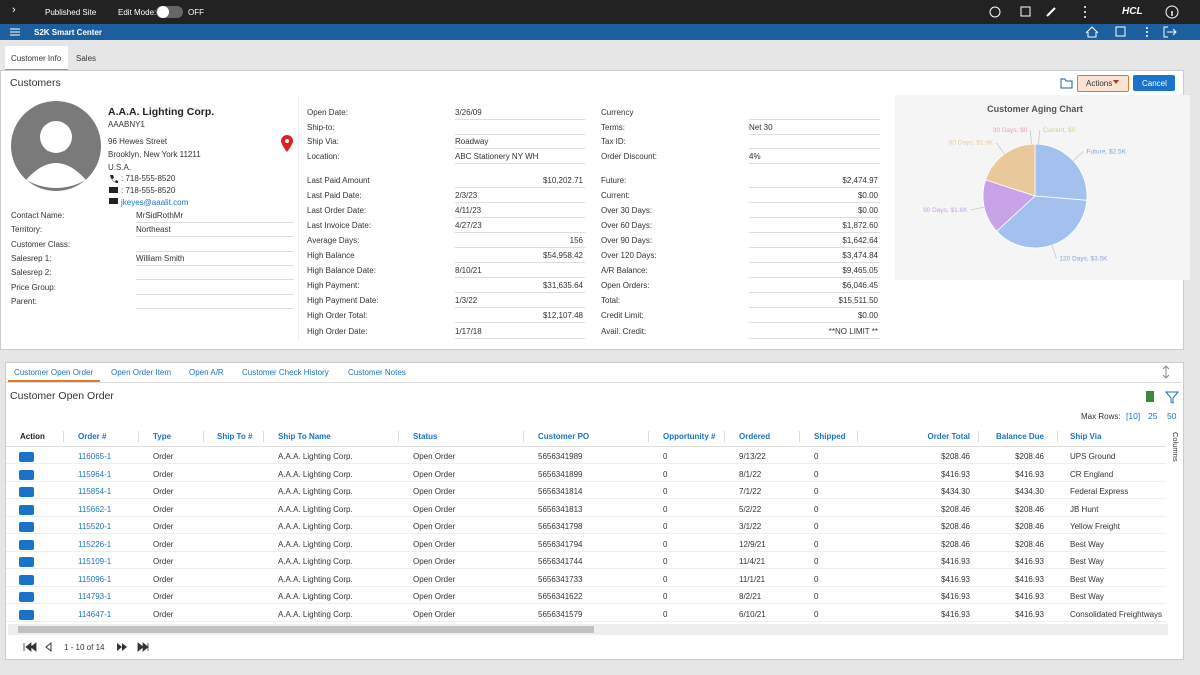 This screenshot has height=675, width=1200. Describe the element at coordinates (235, 436) in the screenshot. I see `column-header: Ship To #` at that location.